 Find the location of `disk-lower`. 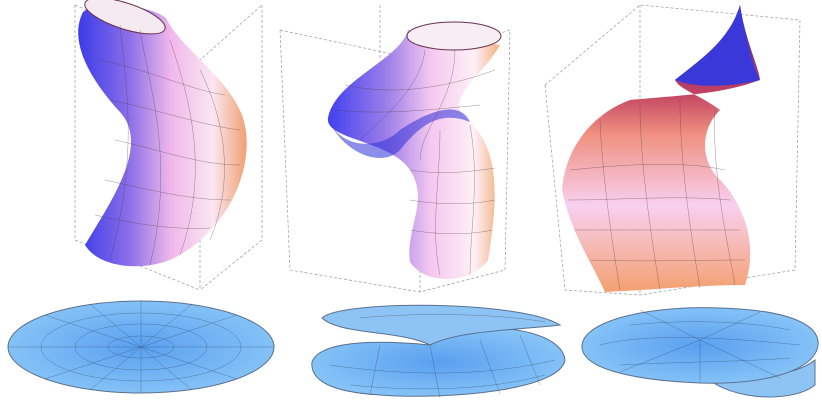

disk-lower is located at coordinates (438, 362).